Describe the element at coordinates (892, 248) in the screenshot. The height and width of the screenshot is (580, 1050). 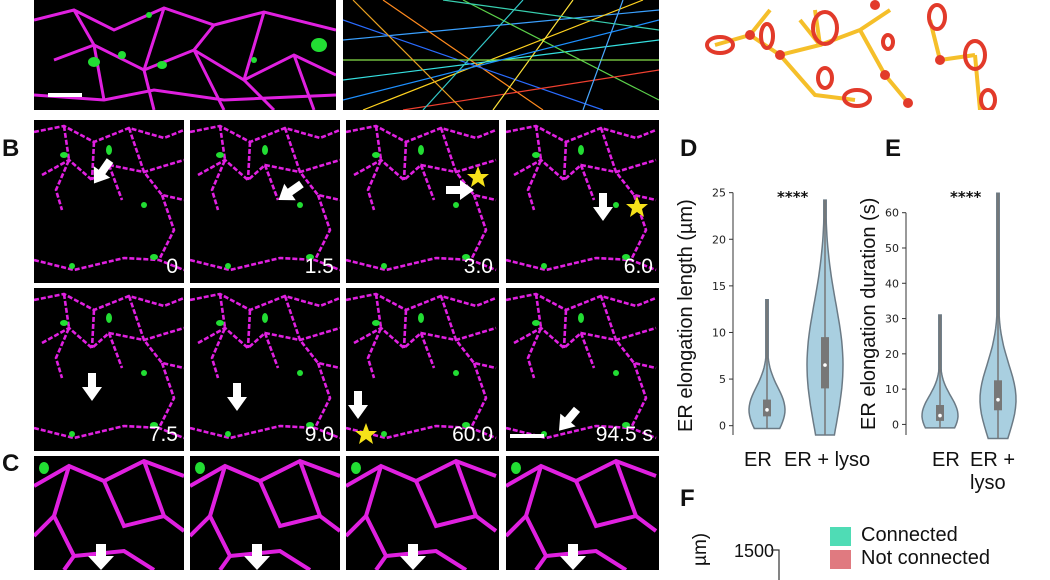
I see `panel-e-ytick-label: 50` at that location.